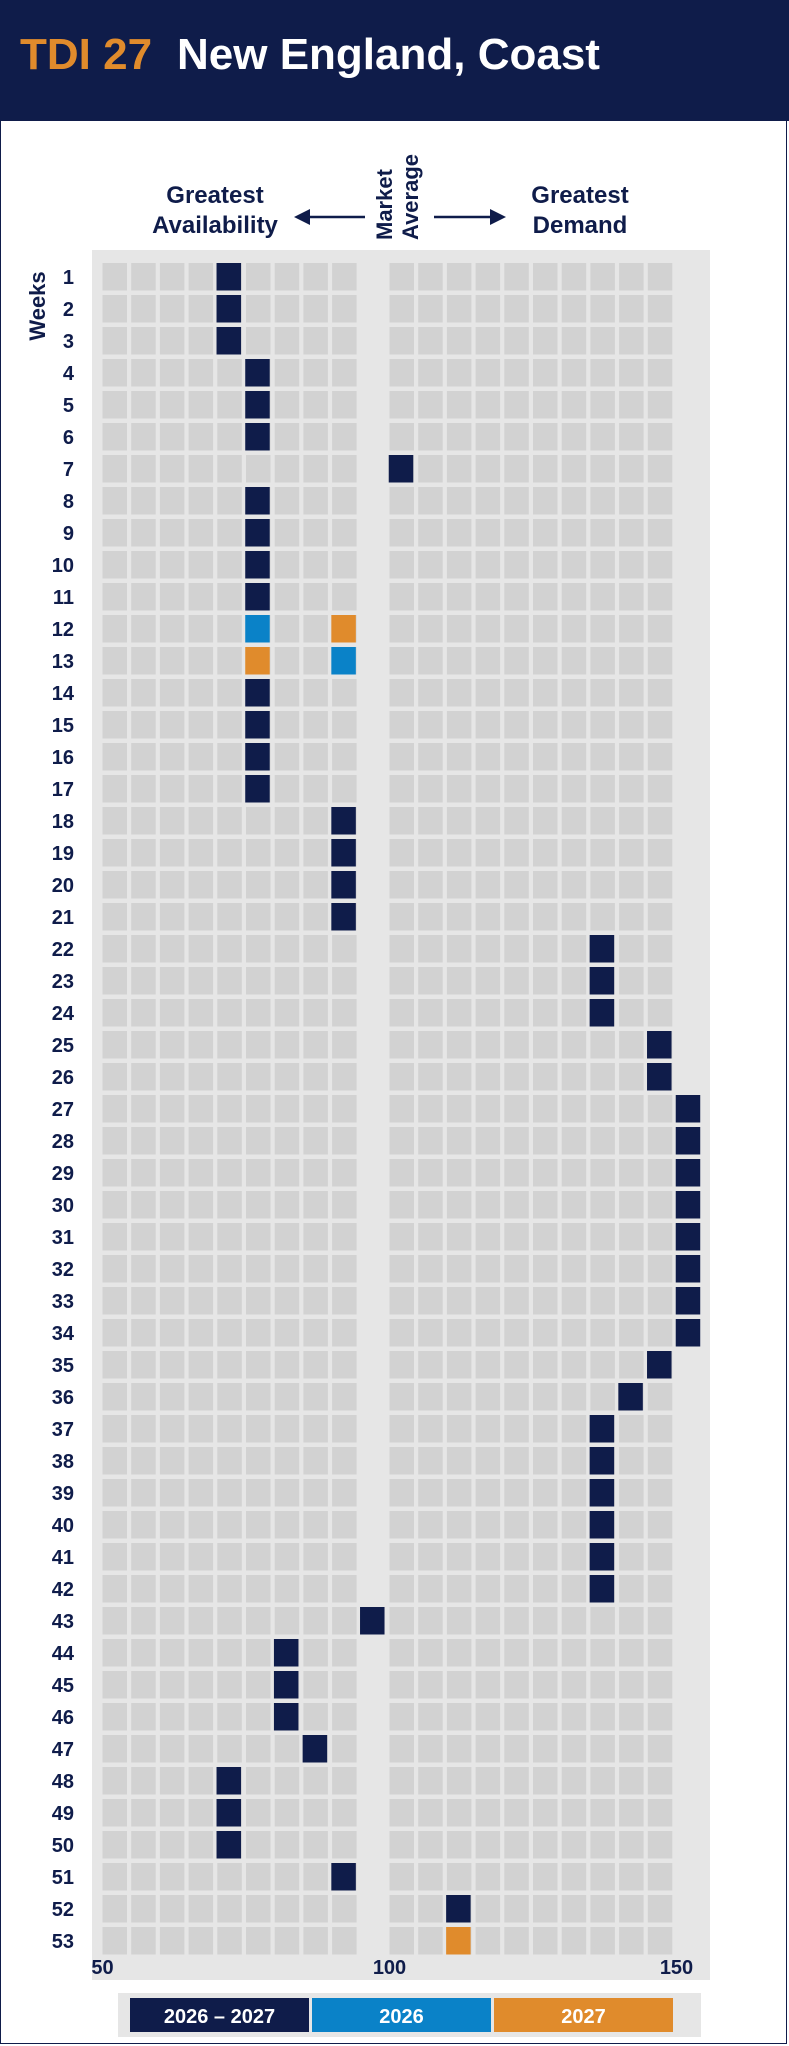  Describe the element at coordinates (63, 1686) in the screenshot. I see `week-label: 45` at that location.